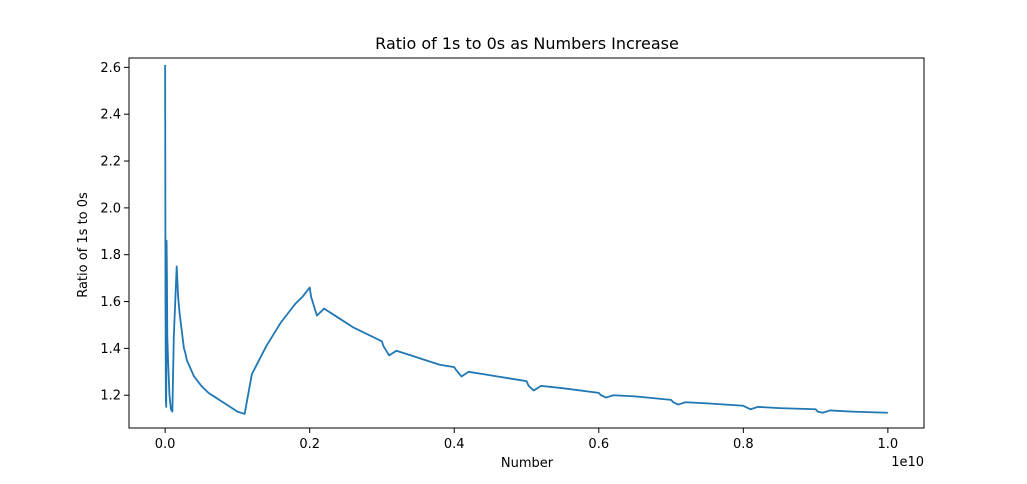  I want to click on y-axis-ticks: 1.2 1.4 1.6 1.8 2.0 2.2 2.4 2.6, so click(114, 232).